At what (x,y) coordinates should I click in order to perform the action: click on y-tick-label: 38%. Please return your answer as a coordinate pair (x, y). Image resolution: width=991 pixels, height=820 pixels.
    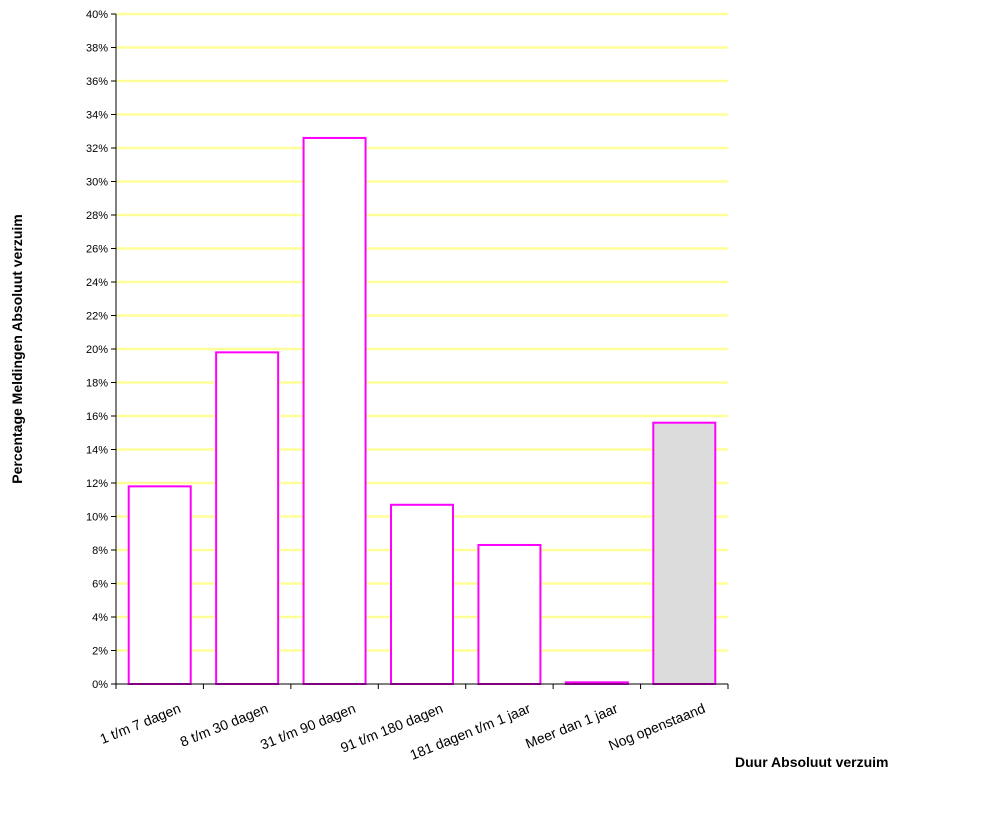
    Looking at the image, I should click on (97, 49).